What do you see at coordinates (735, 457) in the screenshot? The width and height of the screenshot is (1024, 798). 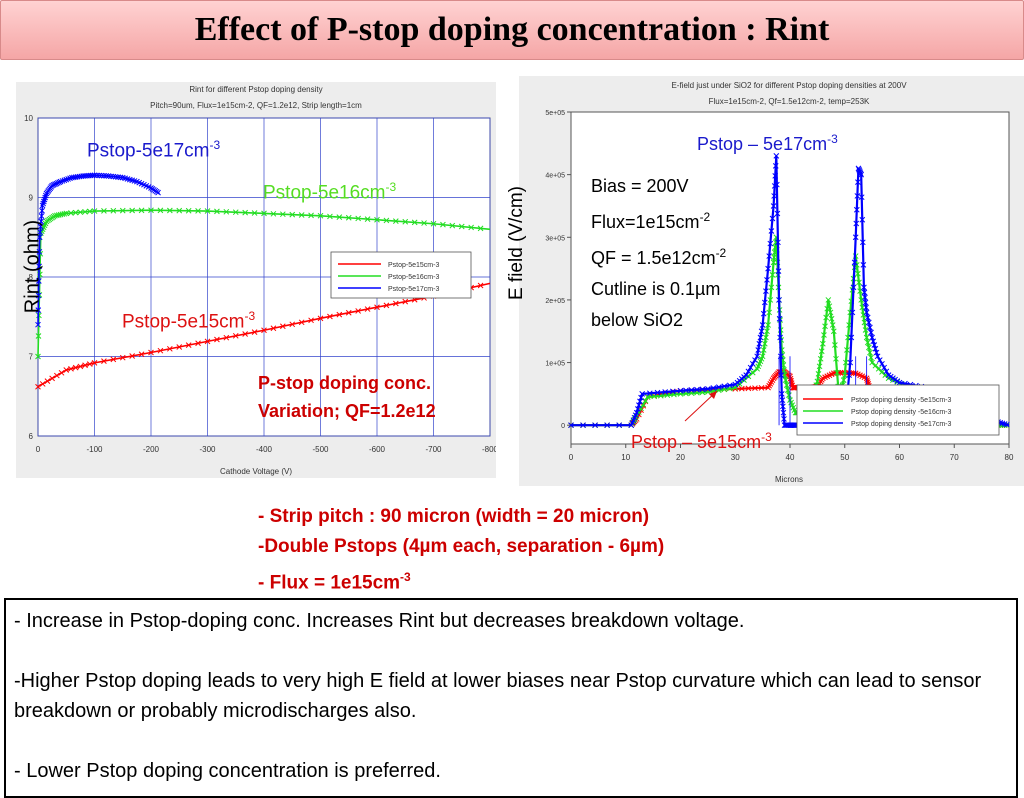 I see `x-tick-label: 30` at bounding box center [735, 457].